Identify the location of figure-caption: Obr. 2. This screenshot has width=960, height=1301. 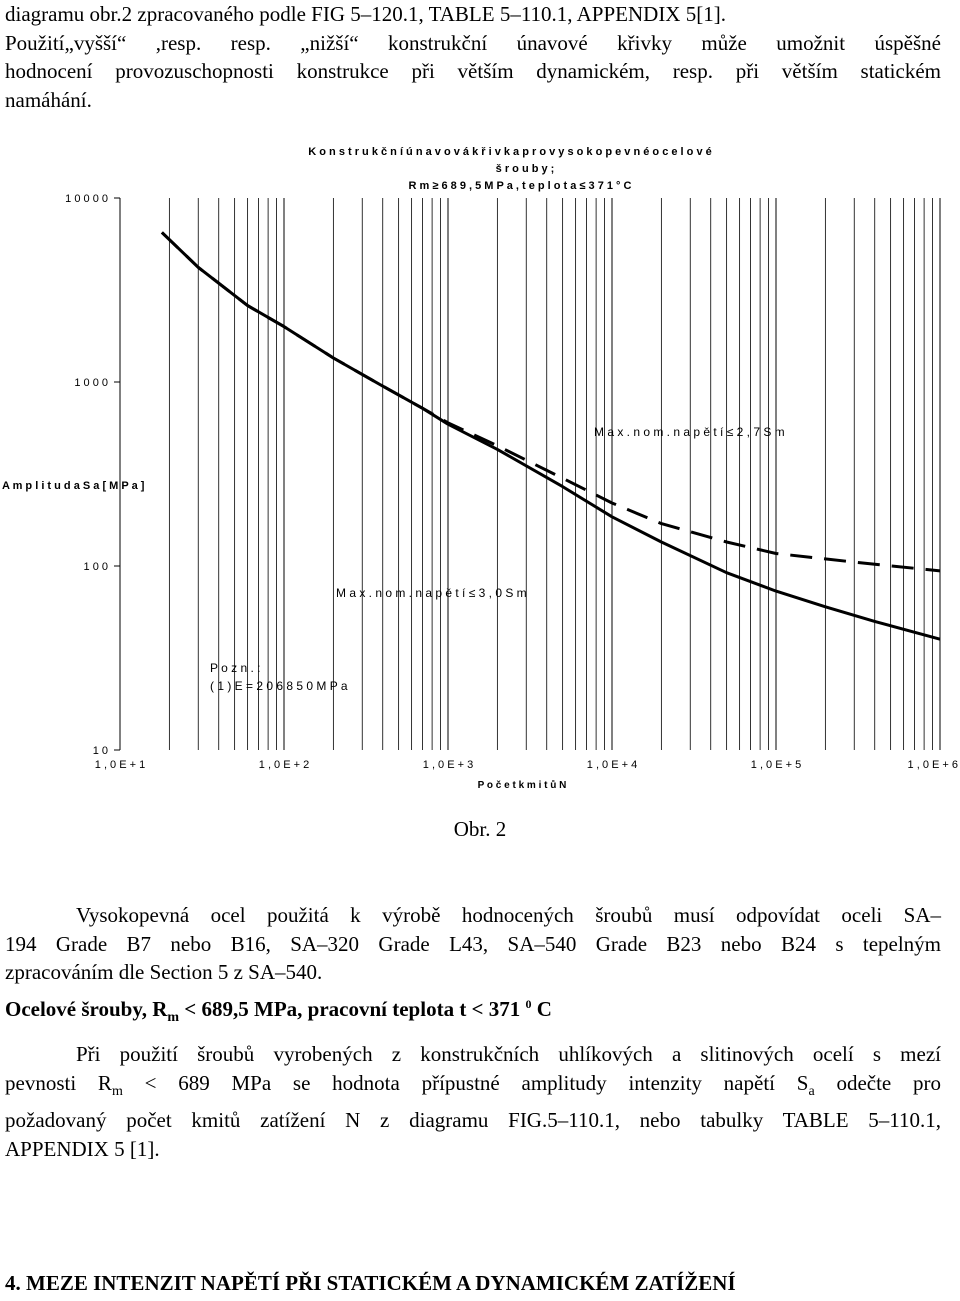
(480, 829).